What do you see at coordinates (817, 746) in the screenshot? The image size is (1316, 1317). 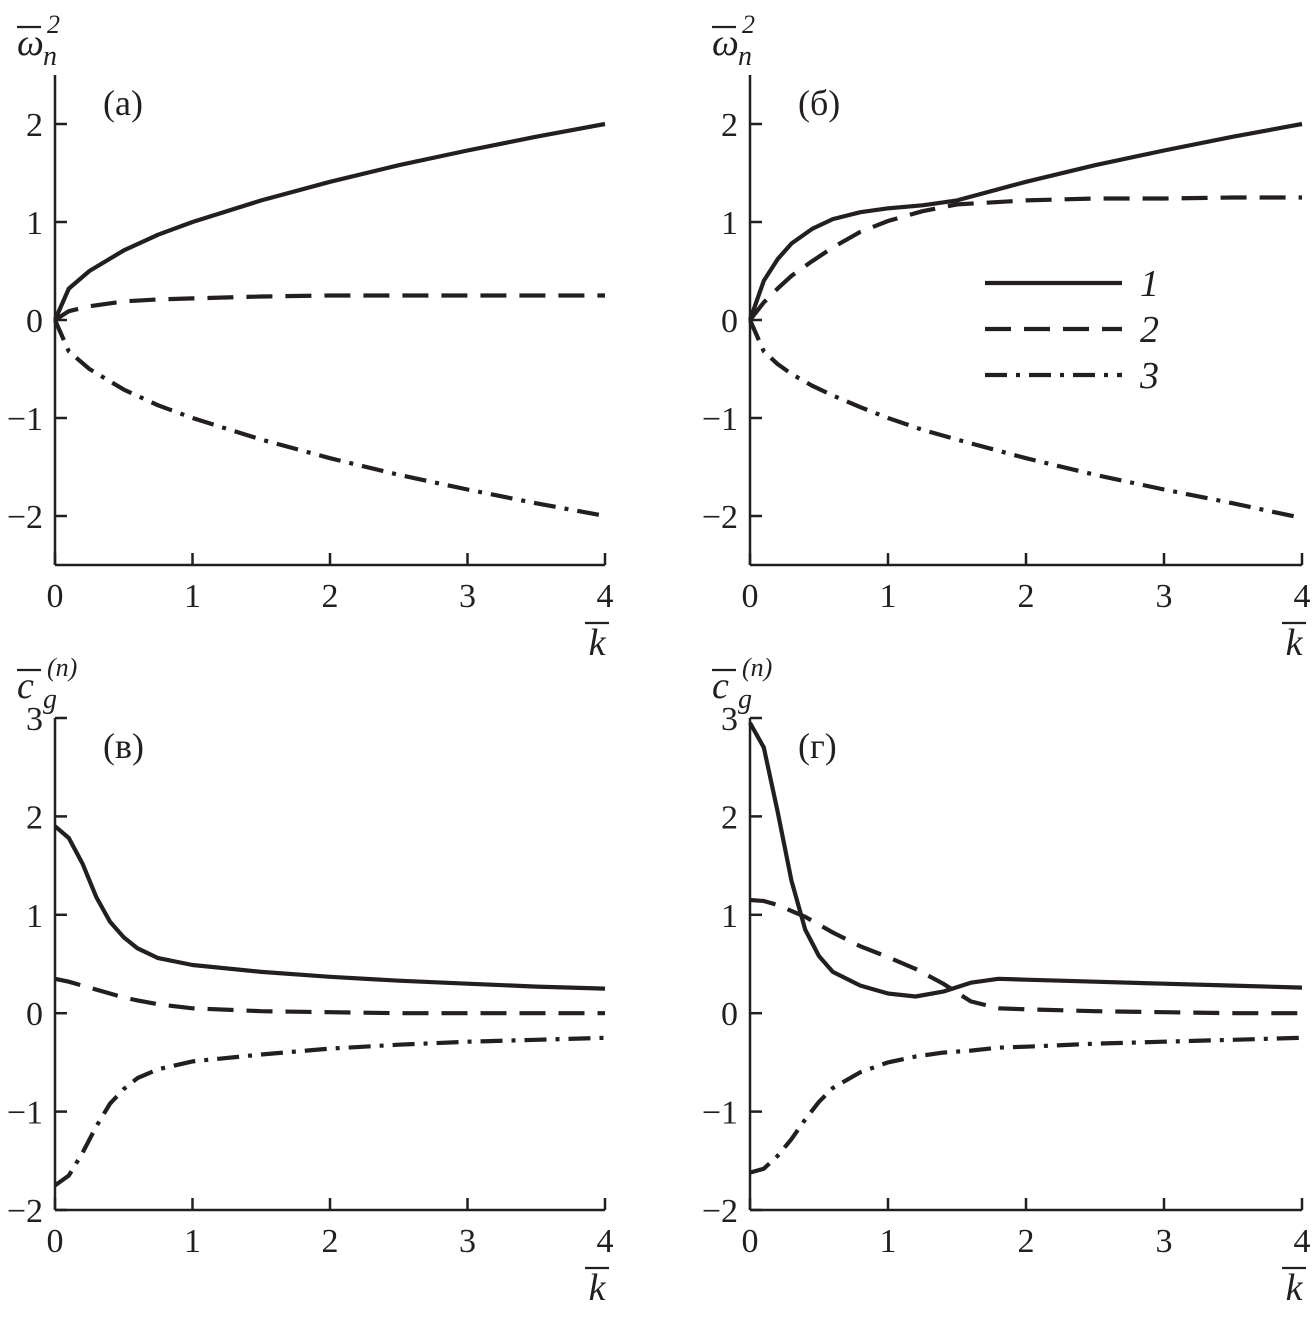 I see `panel-label: (г)` at bounding box center [817, 746].